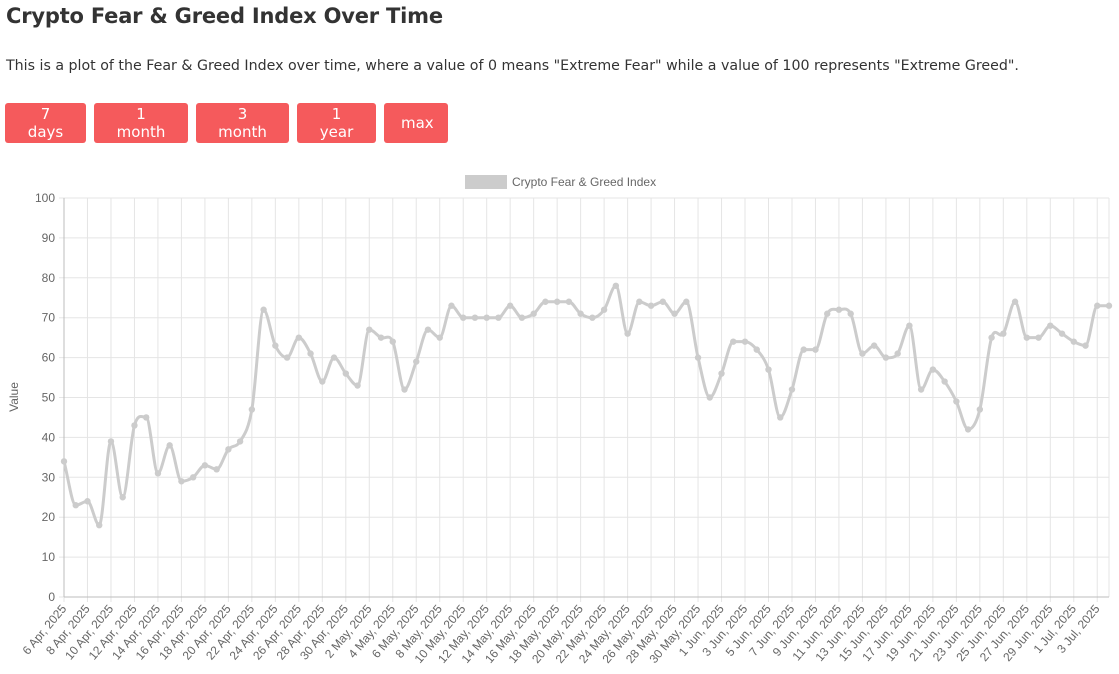 This screenshot has width=1119, height=674. Describe the element at coordinates (49, 477) in the screenshot. I see `y-tick-label: 30` at that location.